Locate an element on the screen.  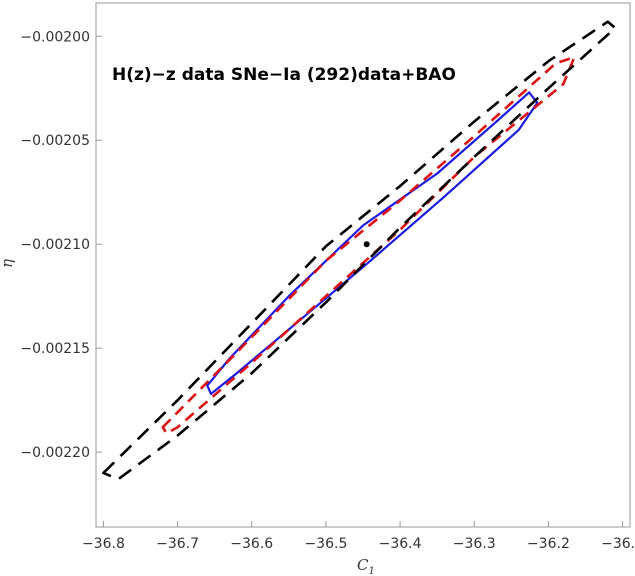
y-axis-ticks: −0.00200 −0.00205 −0.00210 −0.00215 −0.00220 is located at coordinates (61, 245).